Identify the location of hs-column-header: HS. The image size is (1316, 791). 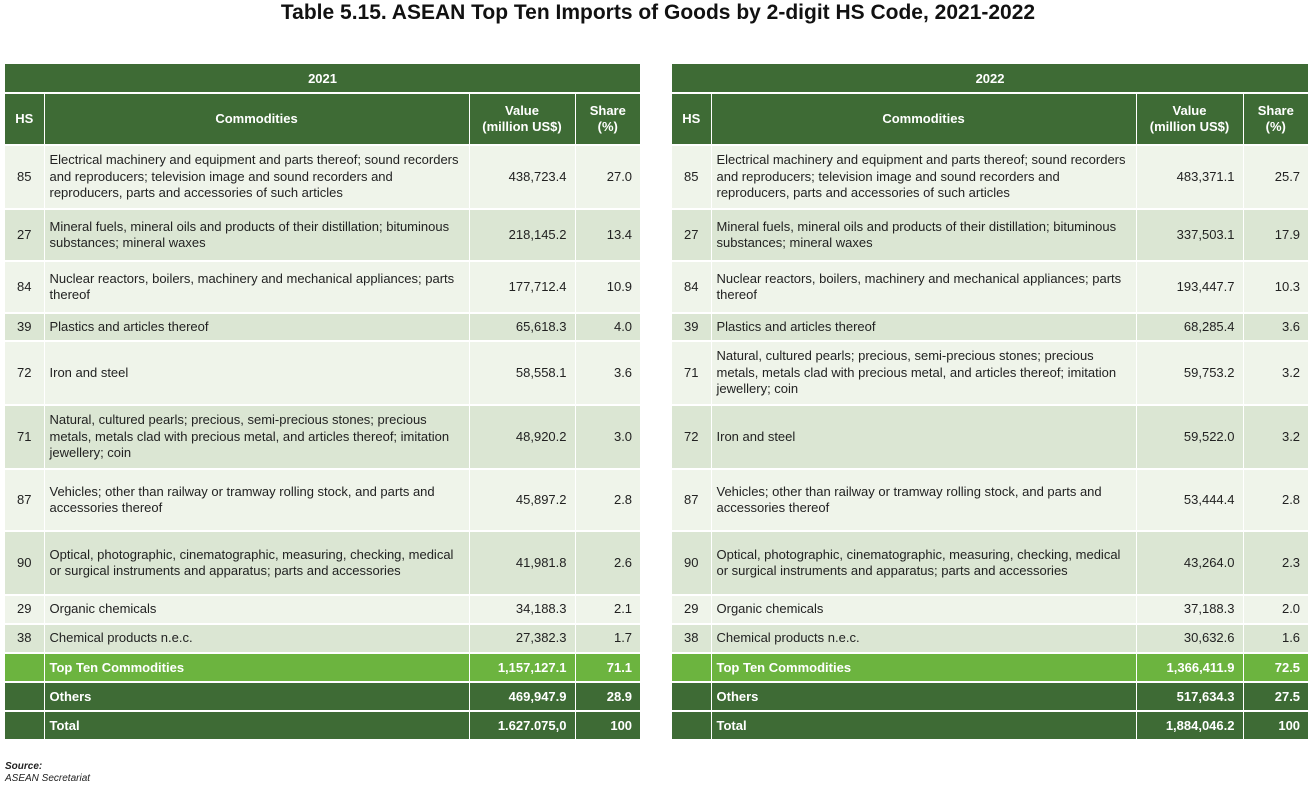
(24, 119).